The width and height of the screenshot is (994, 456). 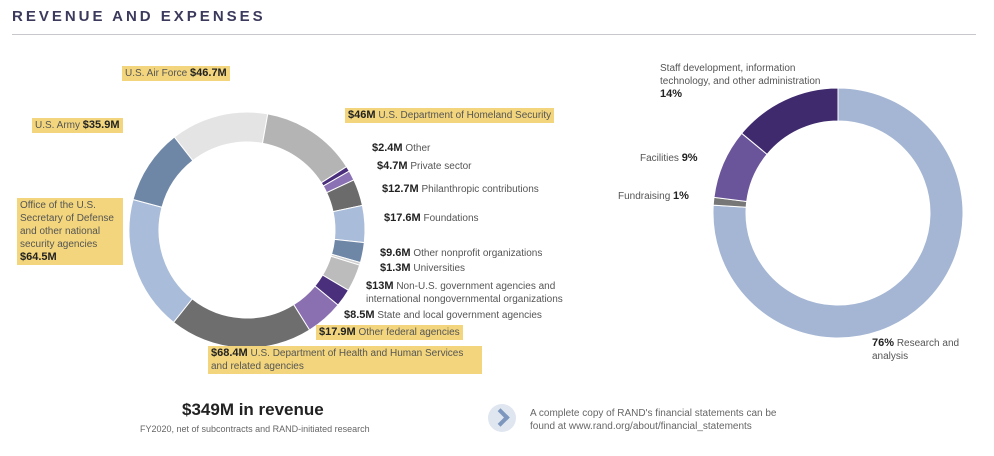 I want to click on label-private-sector: $4.7M Private sector, so click(x=424, y=166).